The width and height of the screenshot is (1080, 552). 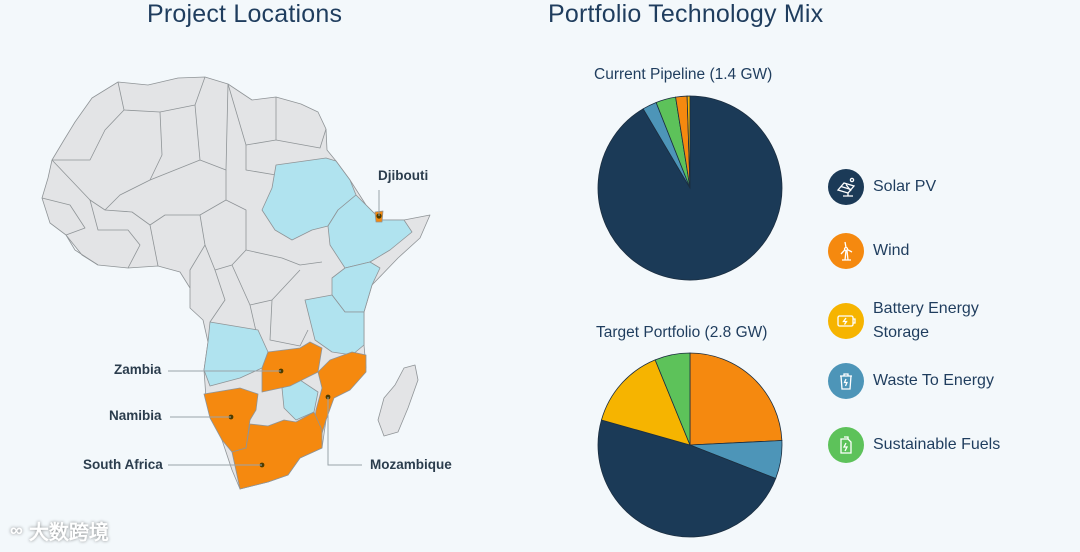 I want to click on leader-lines, so click(x=274, y=328).